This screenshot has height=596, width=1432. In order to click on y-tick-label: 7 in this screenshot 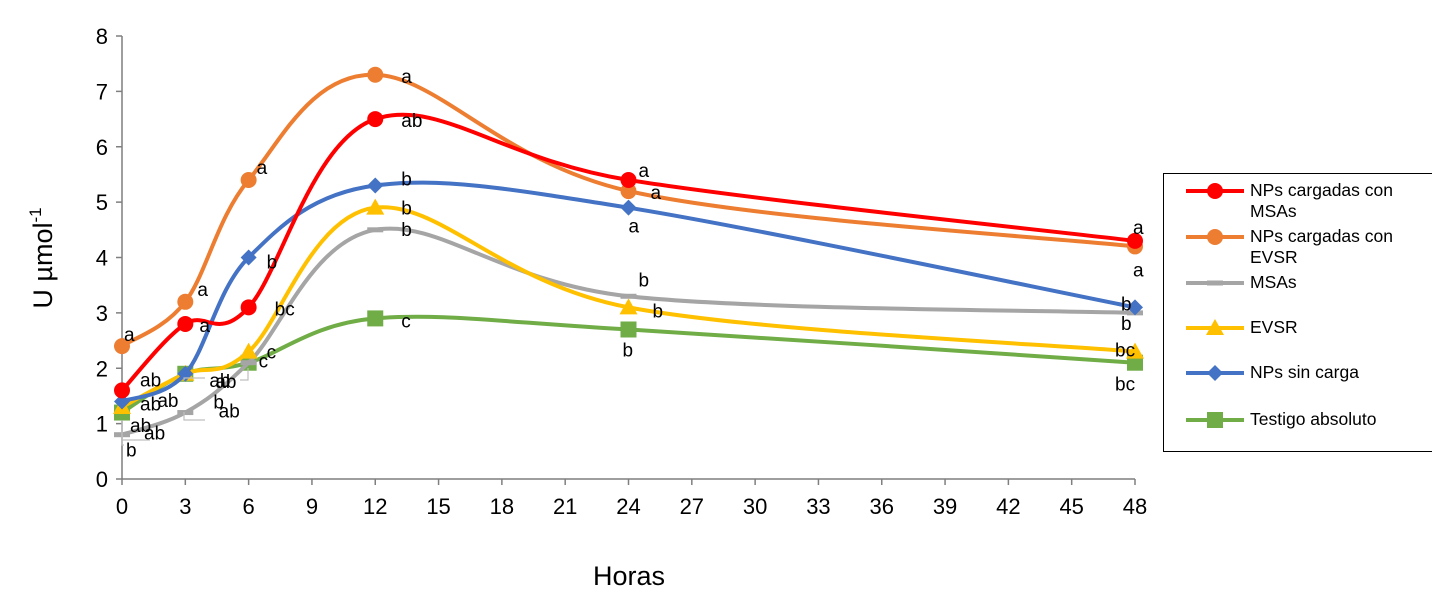, I will do `click(102, 91)`.